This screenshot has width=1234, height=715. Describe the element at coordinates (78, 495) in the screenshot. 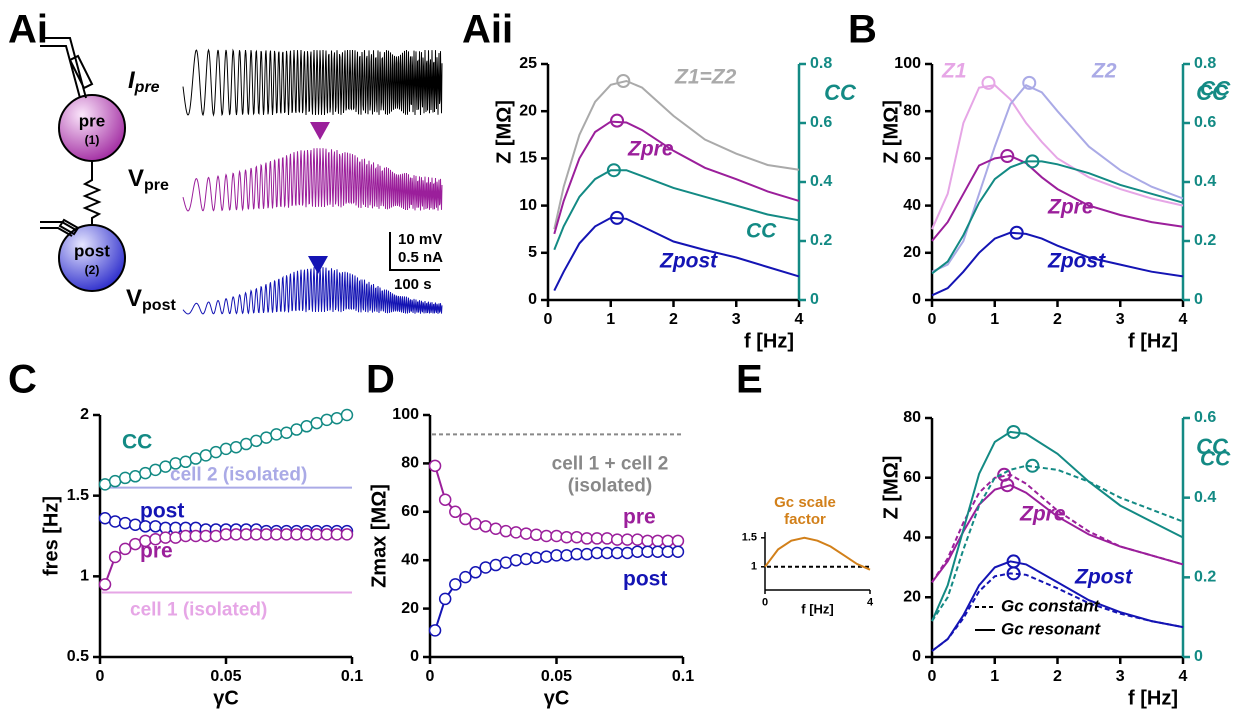

I see `y-tick-label: 1.5` at that location.